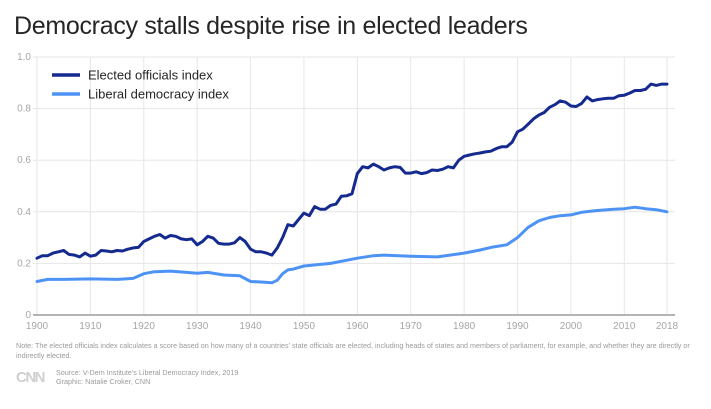 This screenshot has height=409, width=711. What do you see at coordinates (464, 326) in the screenshot?
I see `x-tick-label: 1980` at bounding box center [464, 326].